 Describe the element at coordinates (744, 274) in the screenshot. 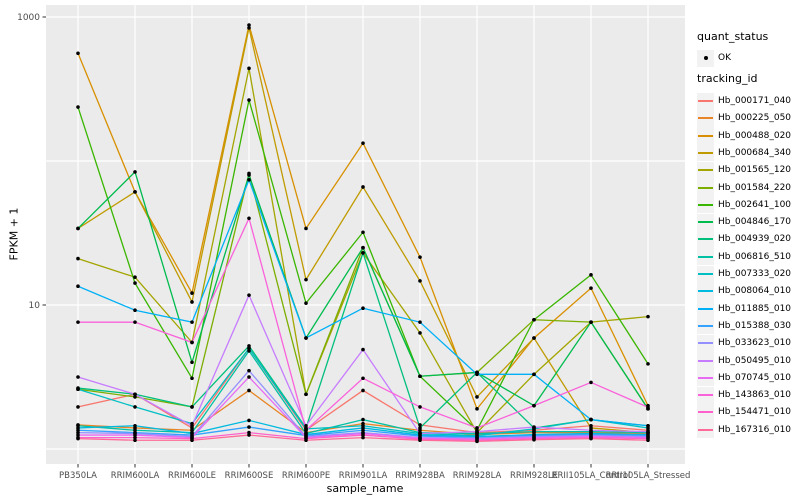

I see `legend-item-Hb_007333_020: Hb_007333_020` at that location.